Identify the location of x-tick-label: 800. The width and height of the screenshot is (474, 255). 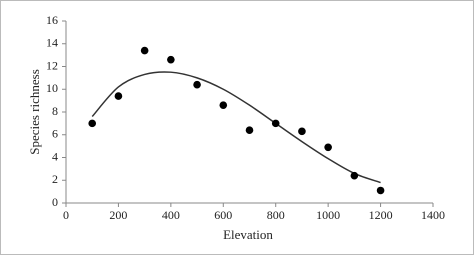
(276, 215).